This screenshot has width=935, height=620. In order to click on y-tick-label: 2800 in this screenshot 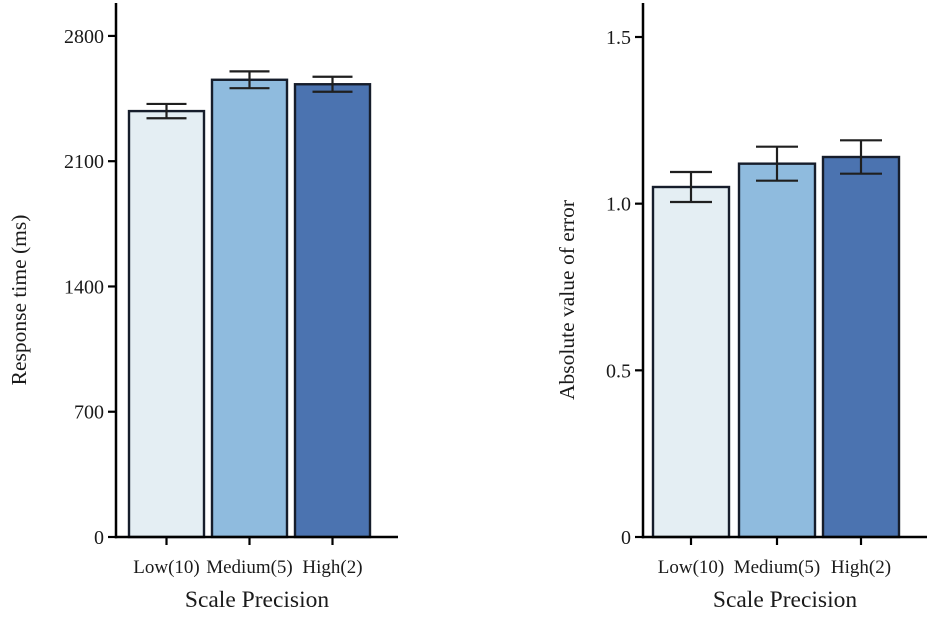, I will do `click(84, 37)`.